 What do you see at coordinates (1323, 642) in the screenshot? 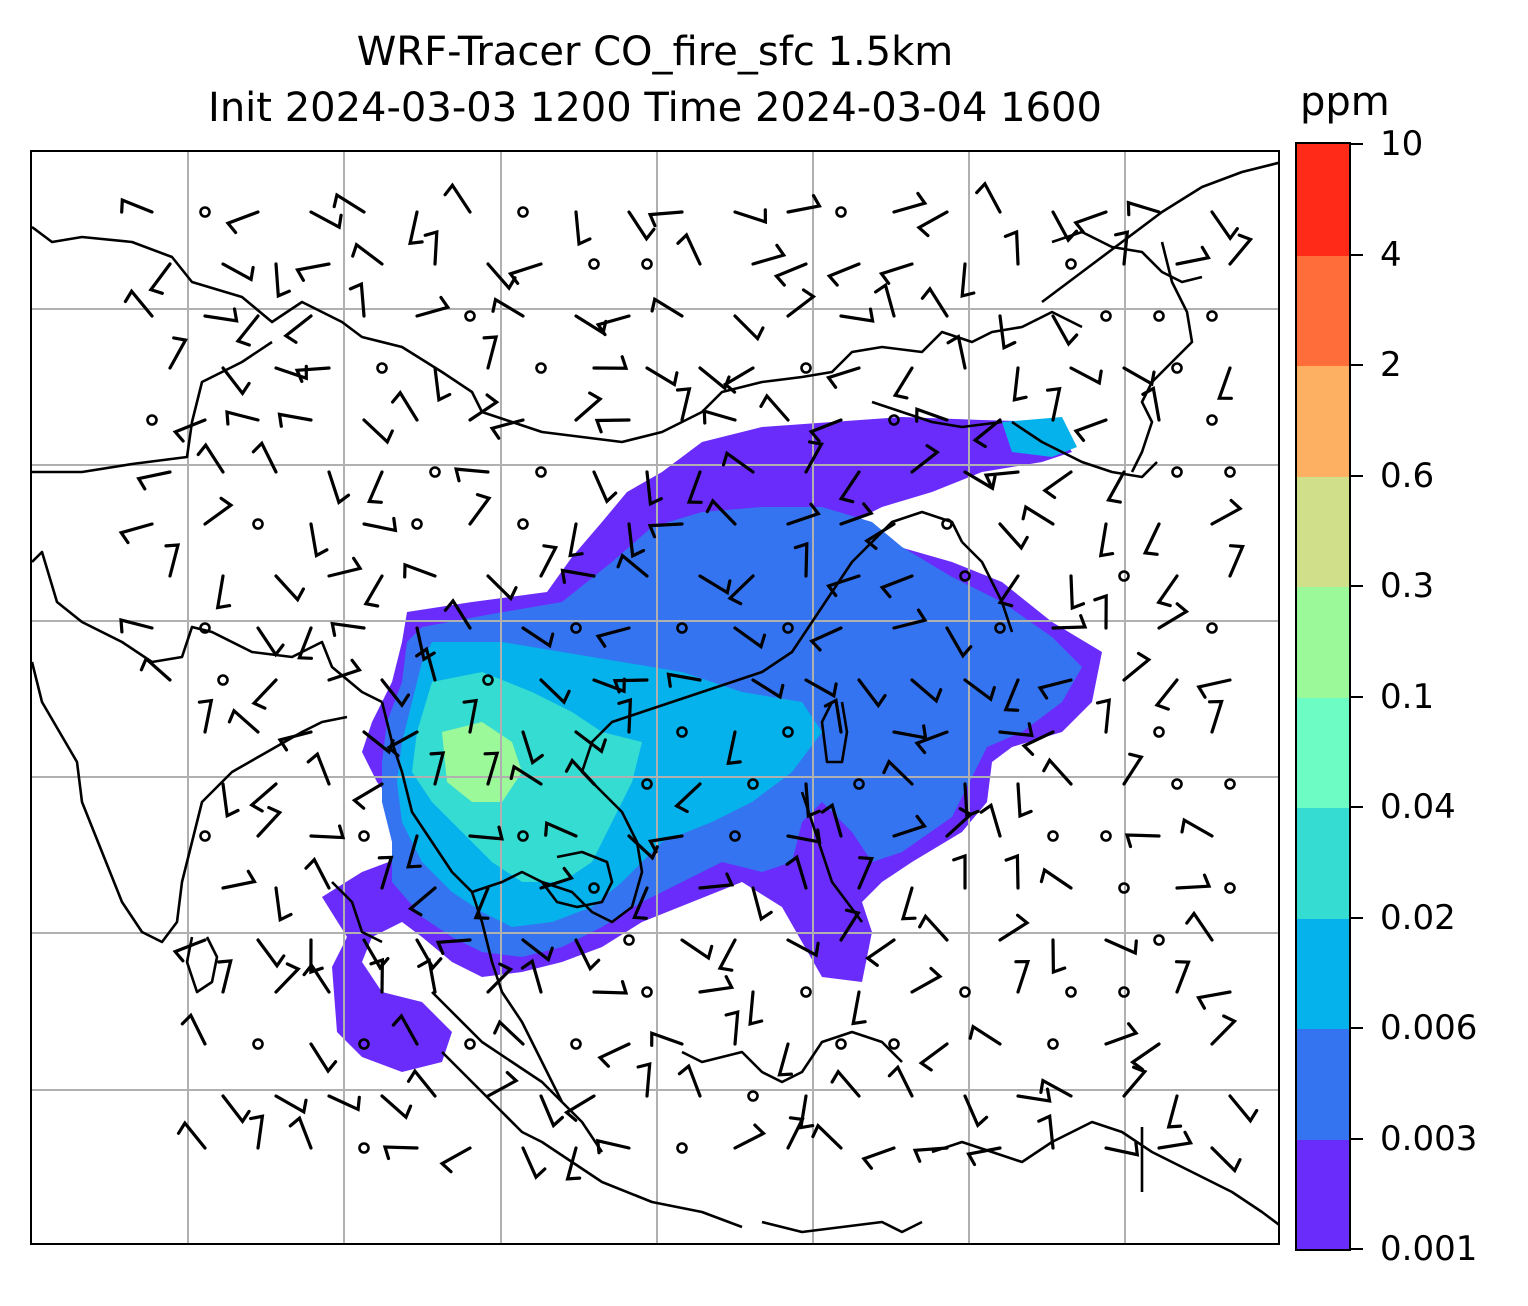
I see `colorbar-segment` at bounding box center [1323, 642].